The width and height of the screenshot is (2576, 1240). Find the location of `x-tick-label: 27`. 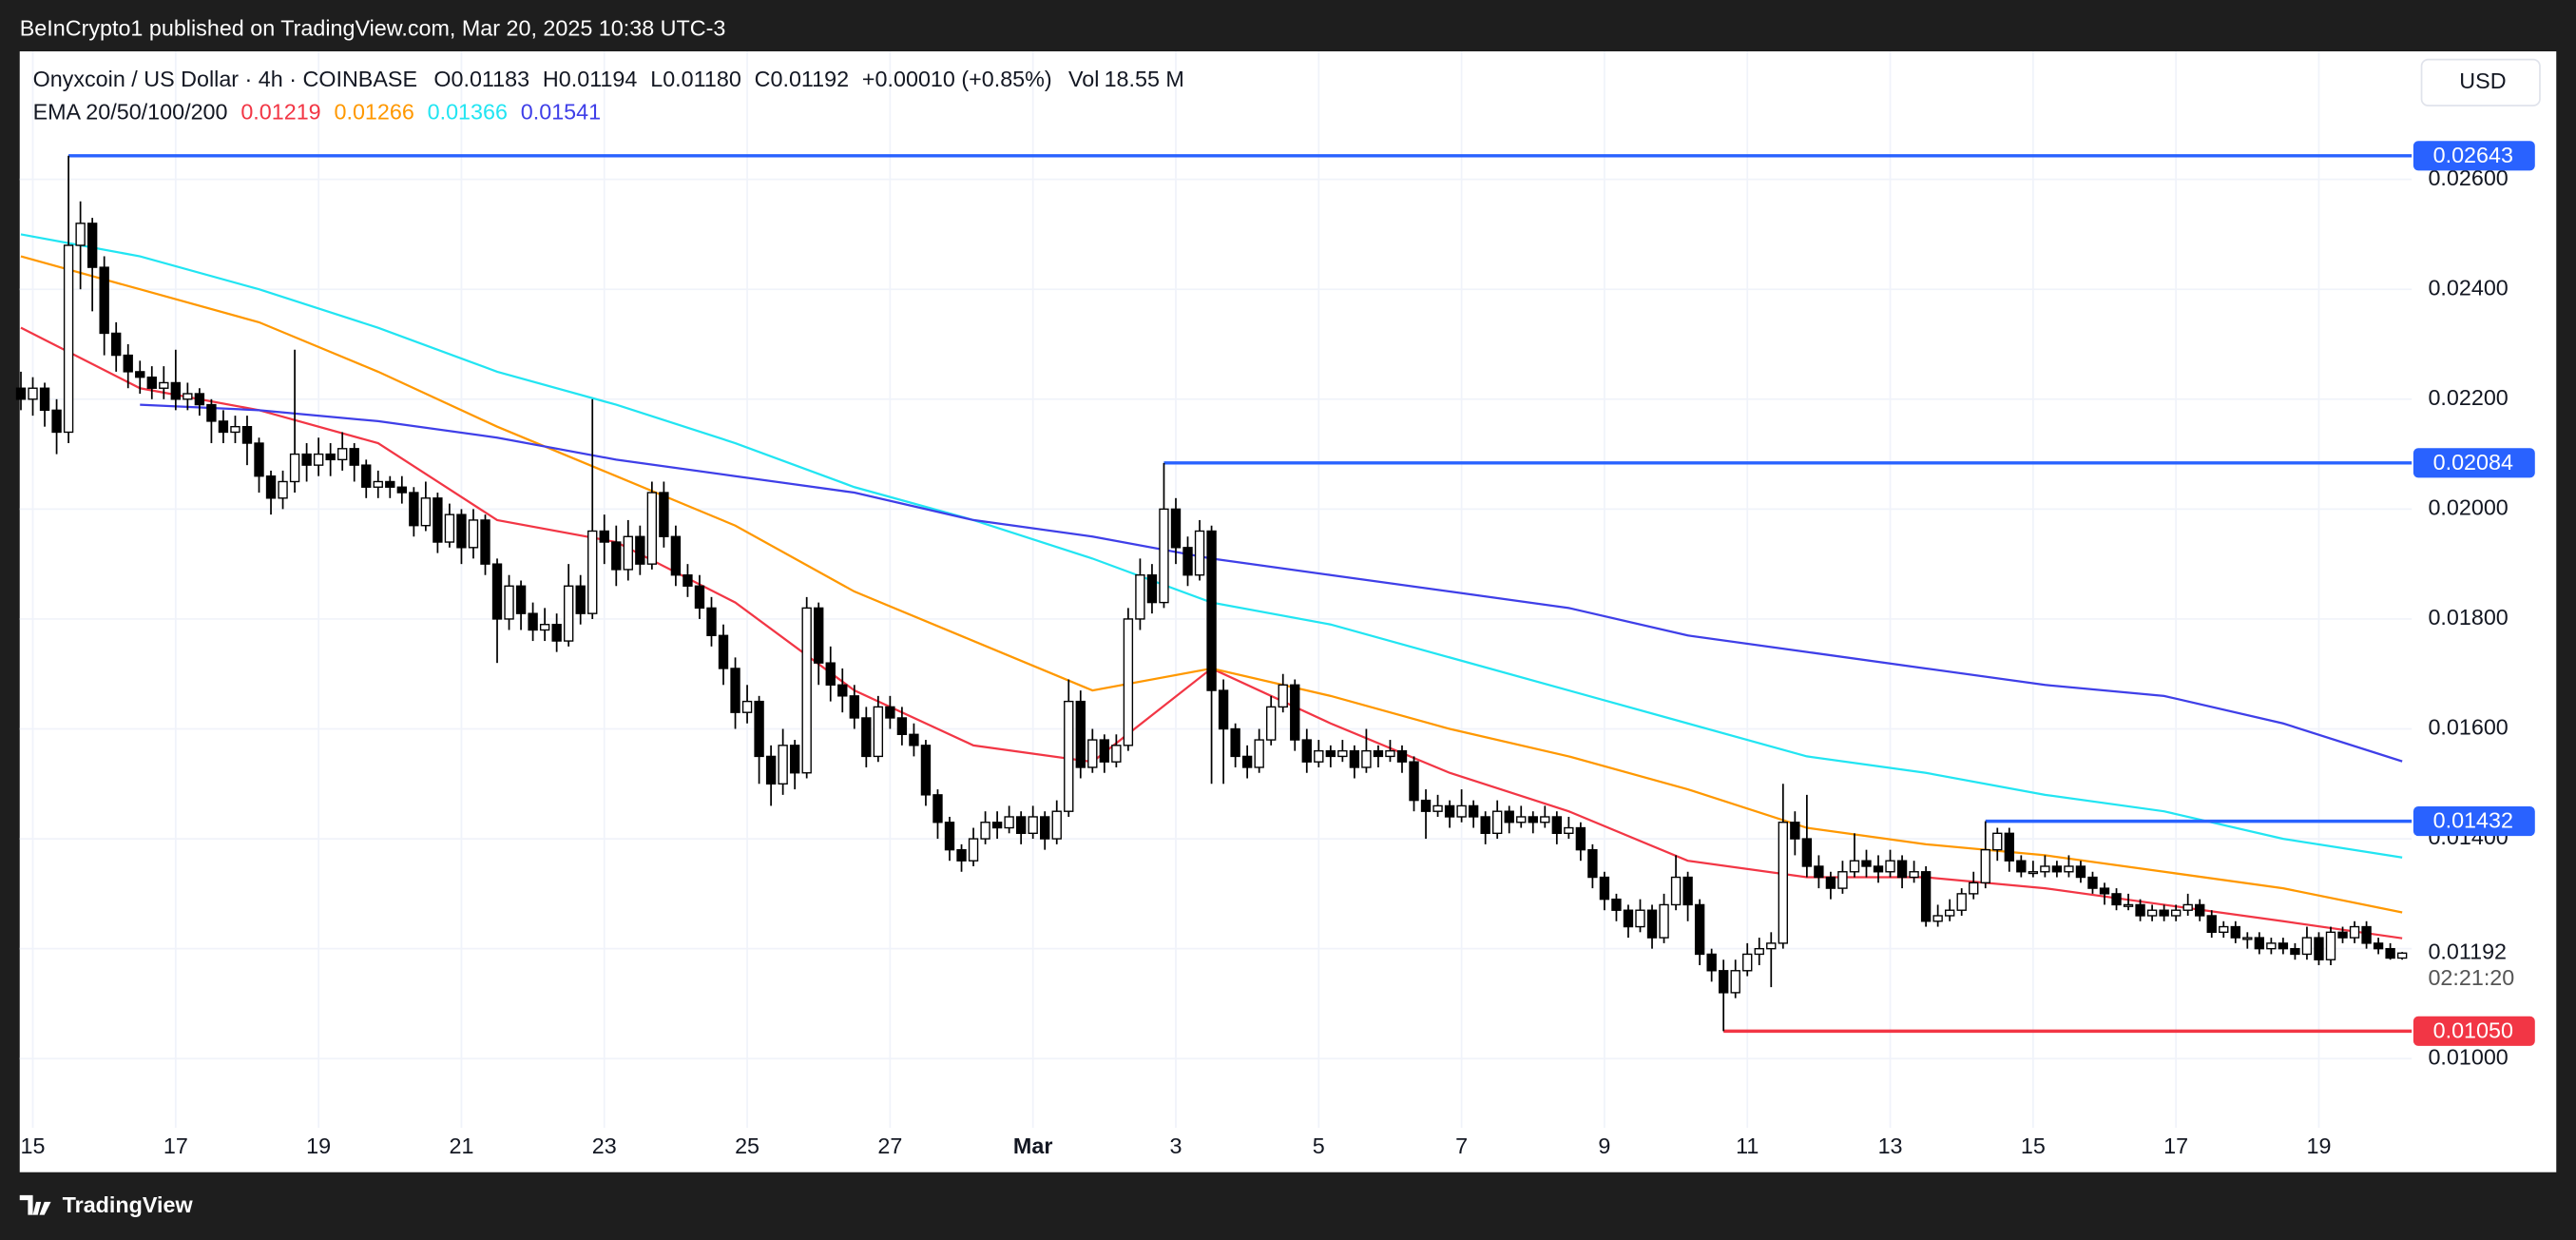

x-tick-label: 27 is located at coordinates (890, 1145).